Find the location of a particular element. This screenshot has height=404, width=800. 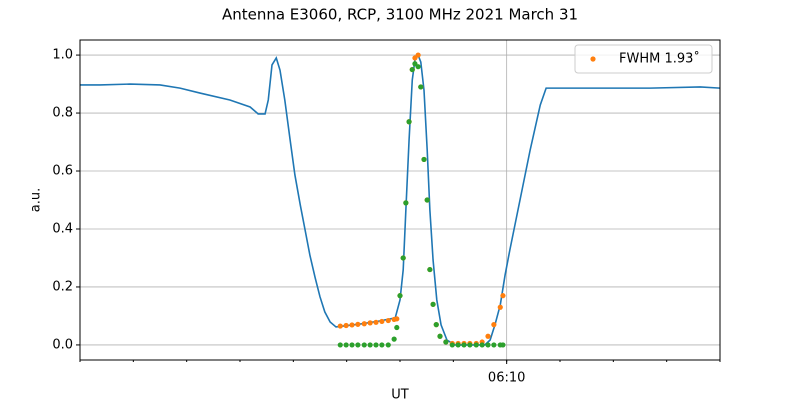

legend-label: FWHM 1.93˚ is located at coordinates (659, 59).